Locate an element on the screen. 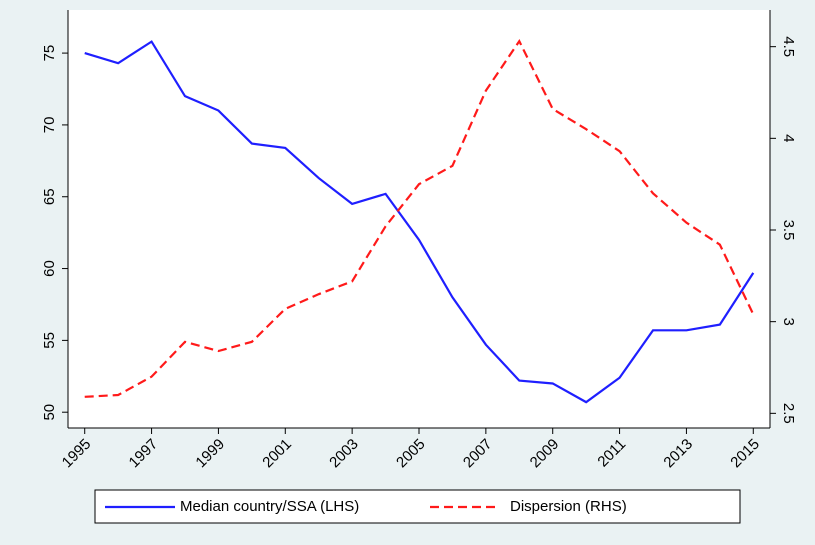  y-tick-label: 75 is located at coordinates (49, 53).